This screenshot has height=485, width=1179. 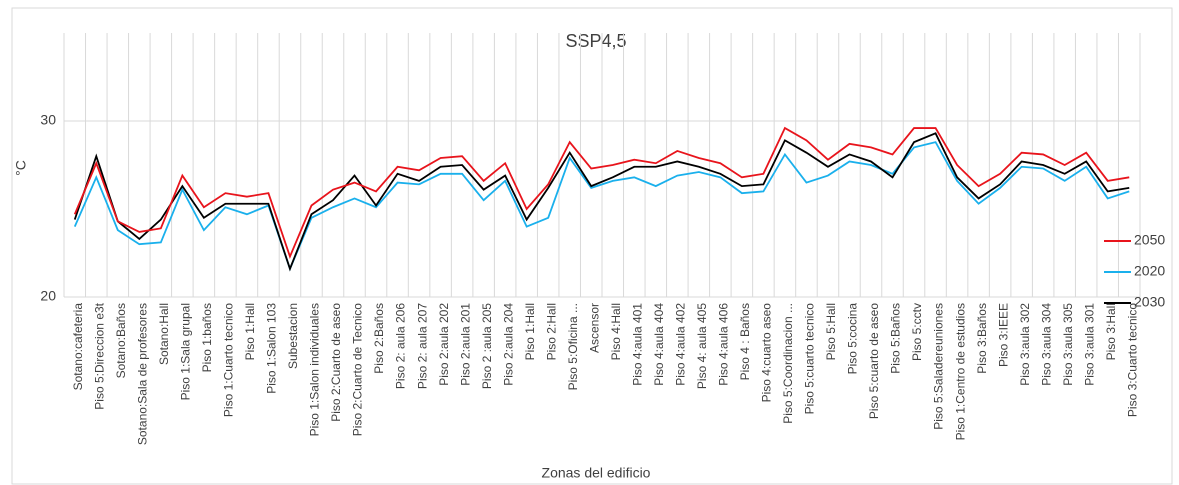 I want to click on x-tick-label: Piso 2: aula 207, so click(x=422, y=346).